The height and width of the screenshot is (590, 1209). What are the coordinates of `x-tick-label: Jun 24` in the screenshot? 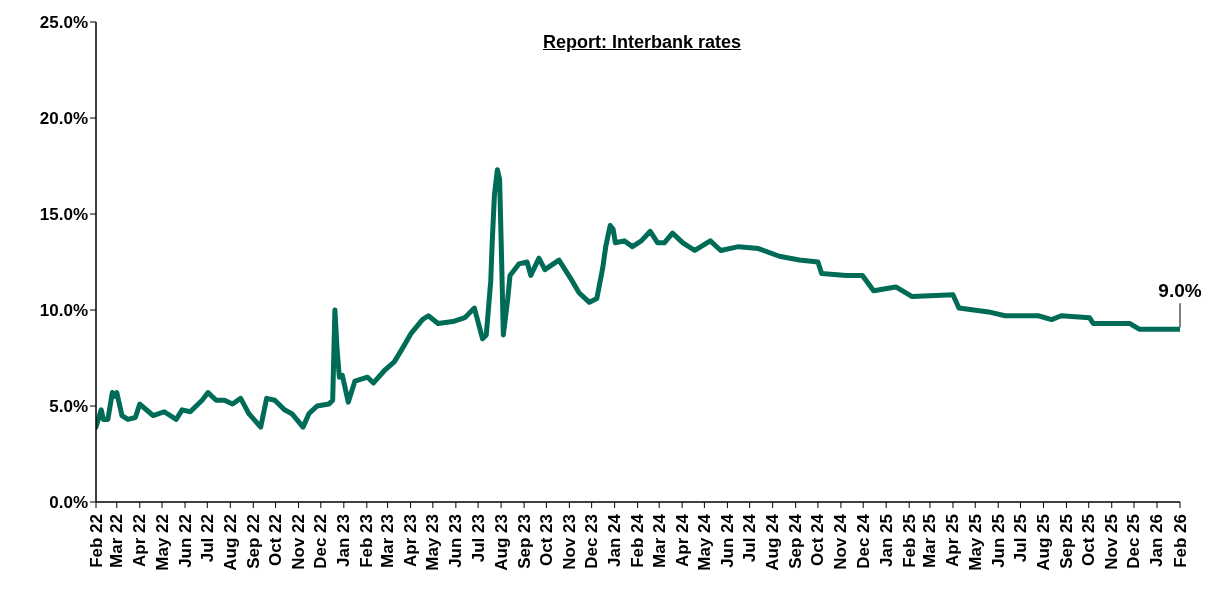 It's located at (727, 540).